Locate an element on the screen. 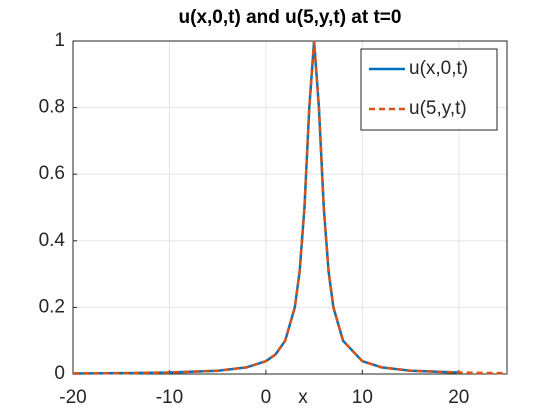  x-tick-label: -20 is located at coordinates (72, 397).